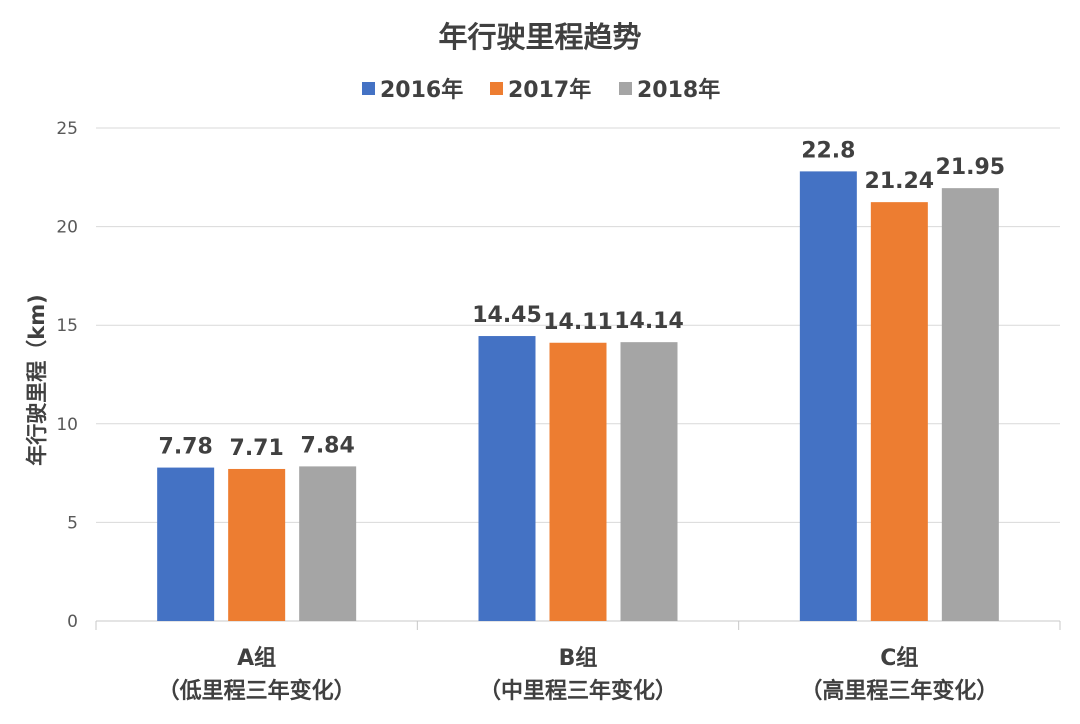 The height and width of the screenshot is (724, 1080). Describe the element at coordinates (256, 658) in the screenshot. I see `x-category-label: A组` at that location.